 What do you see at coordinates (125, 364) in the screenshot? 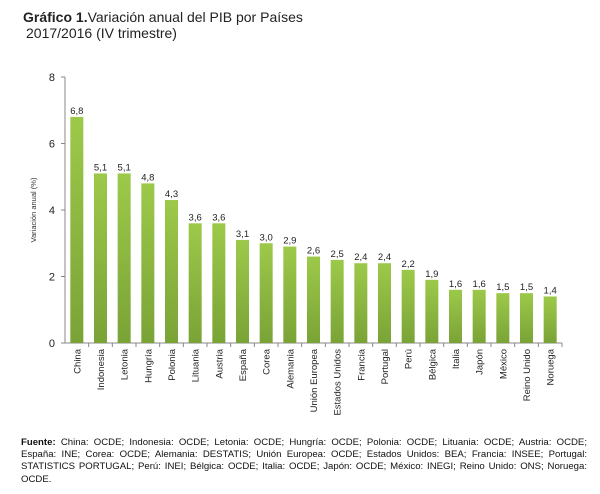
I see `x-tick-label: Letonia` at bounding box center [125, 364].